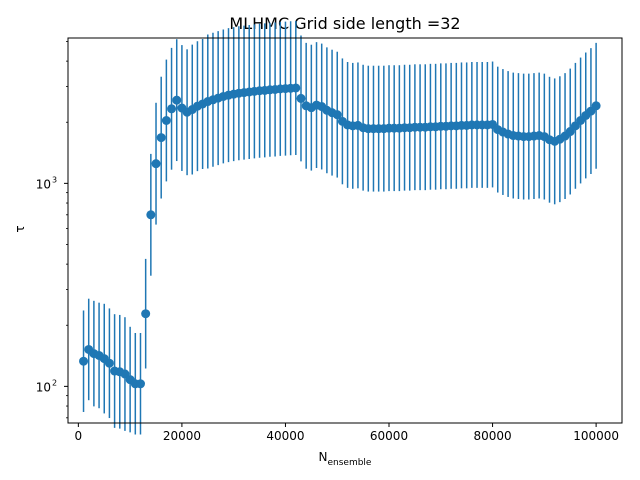 The image size is (640, 480). I want to click on x-axis-label-main: N, so click(323, 457).